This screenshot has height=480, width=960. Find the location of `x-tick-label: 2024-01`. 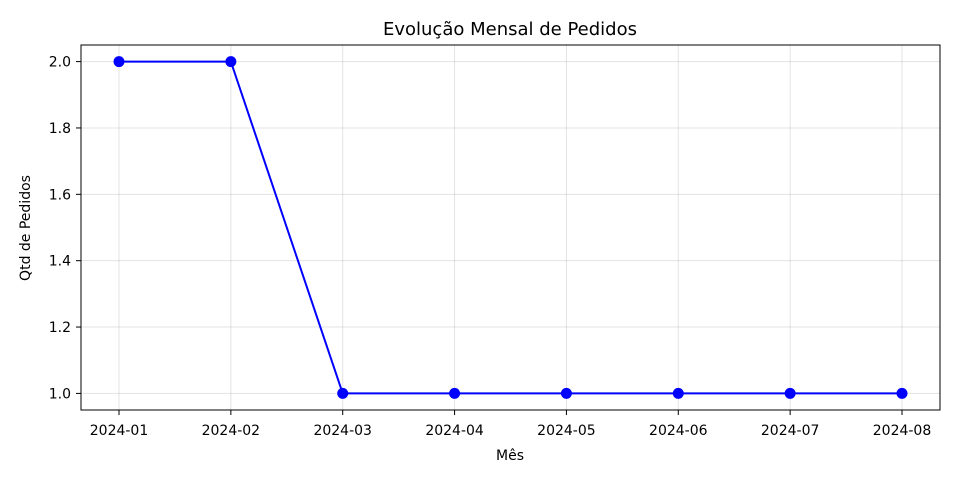

x-tick-label: 2024-01 is located at coordinates (119, 431).